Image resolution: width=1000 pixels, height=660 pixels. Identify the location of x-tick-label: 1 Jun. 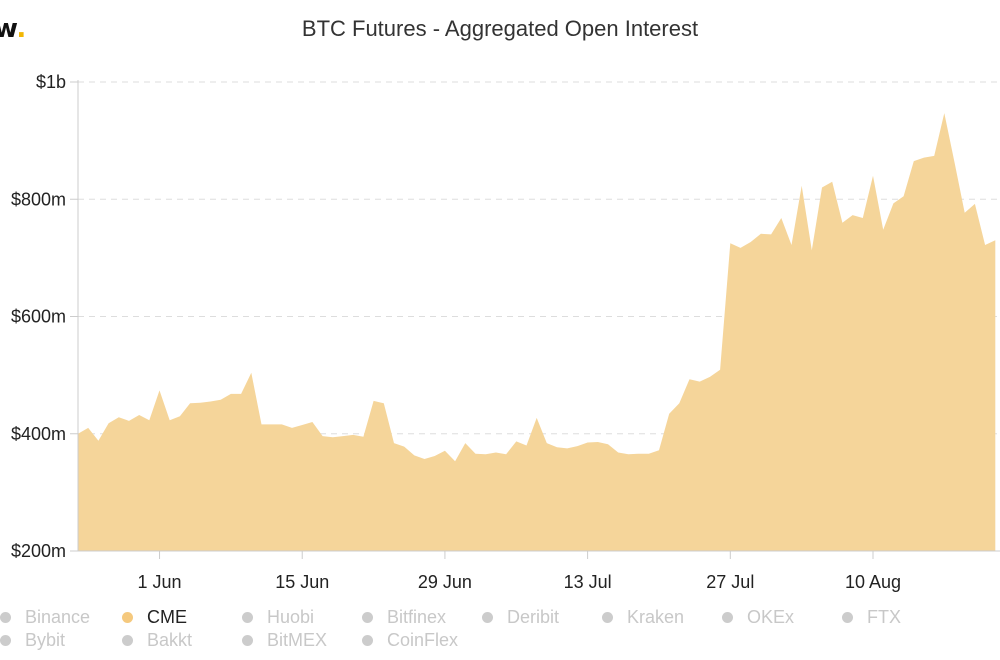
(160, 582).